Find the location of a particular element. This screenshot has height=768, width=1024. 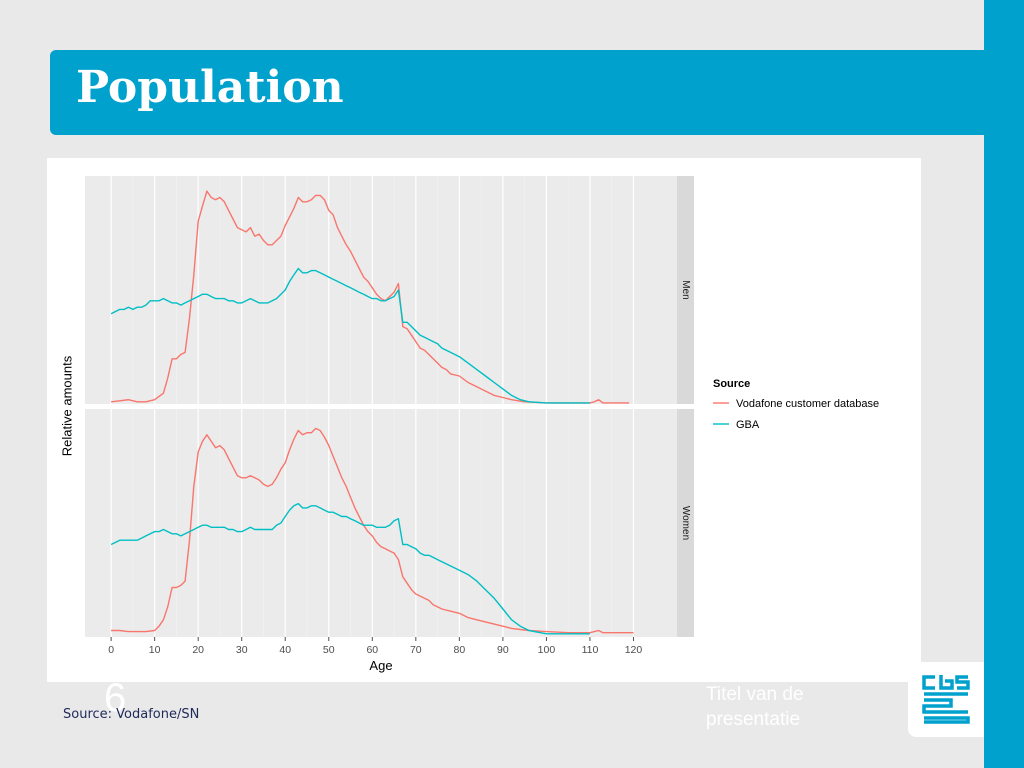

series-line-vodafone-women is located at coordinates (372, 530).